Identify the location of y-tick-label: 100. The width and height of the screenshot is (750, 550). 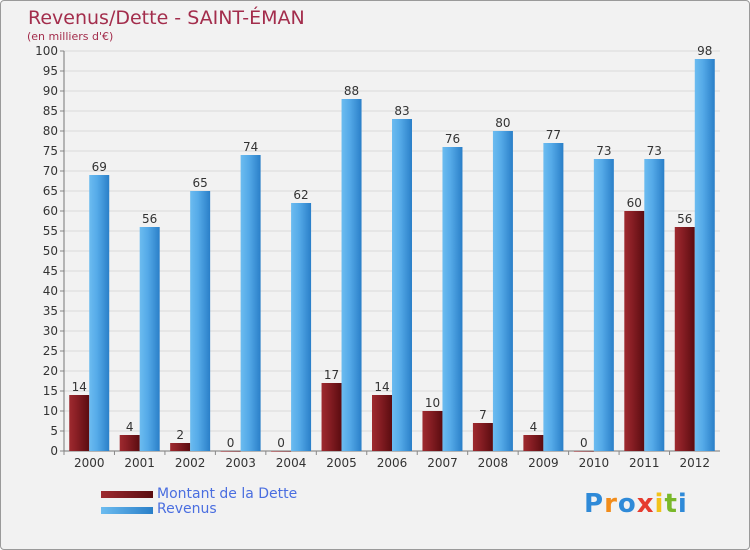
(46, 51).